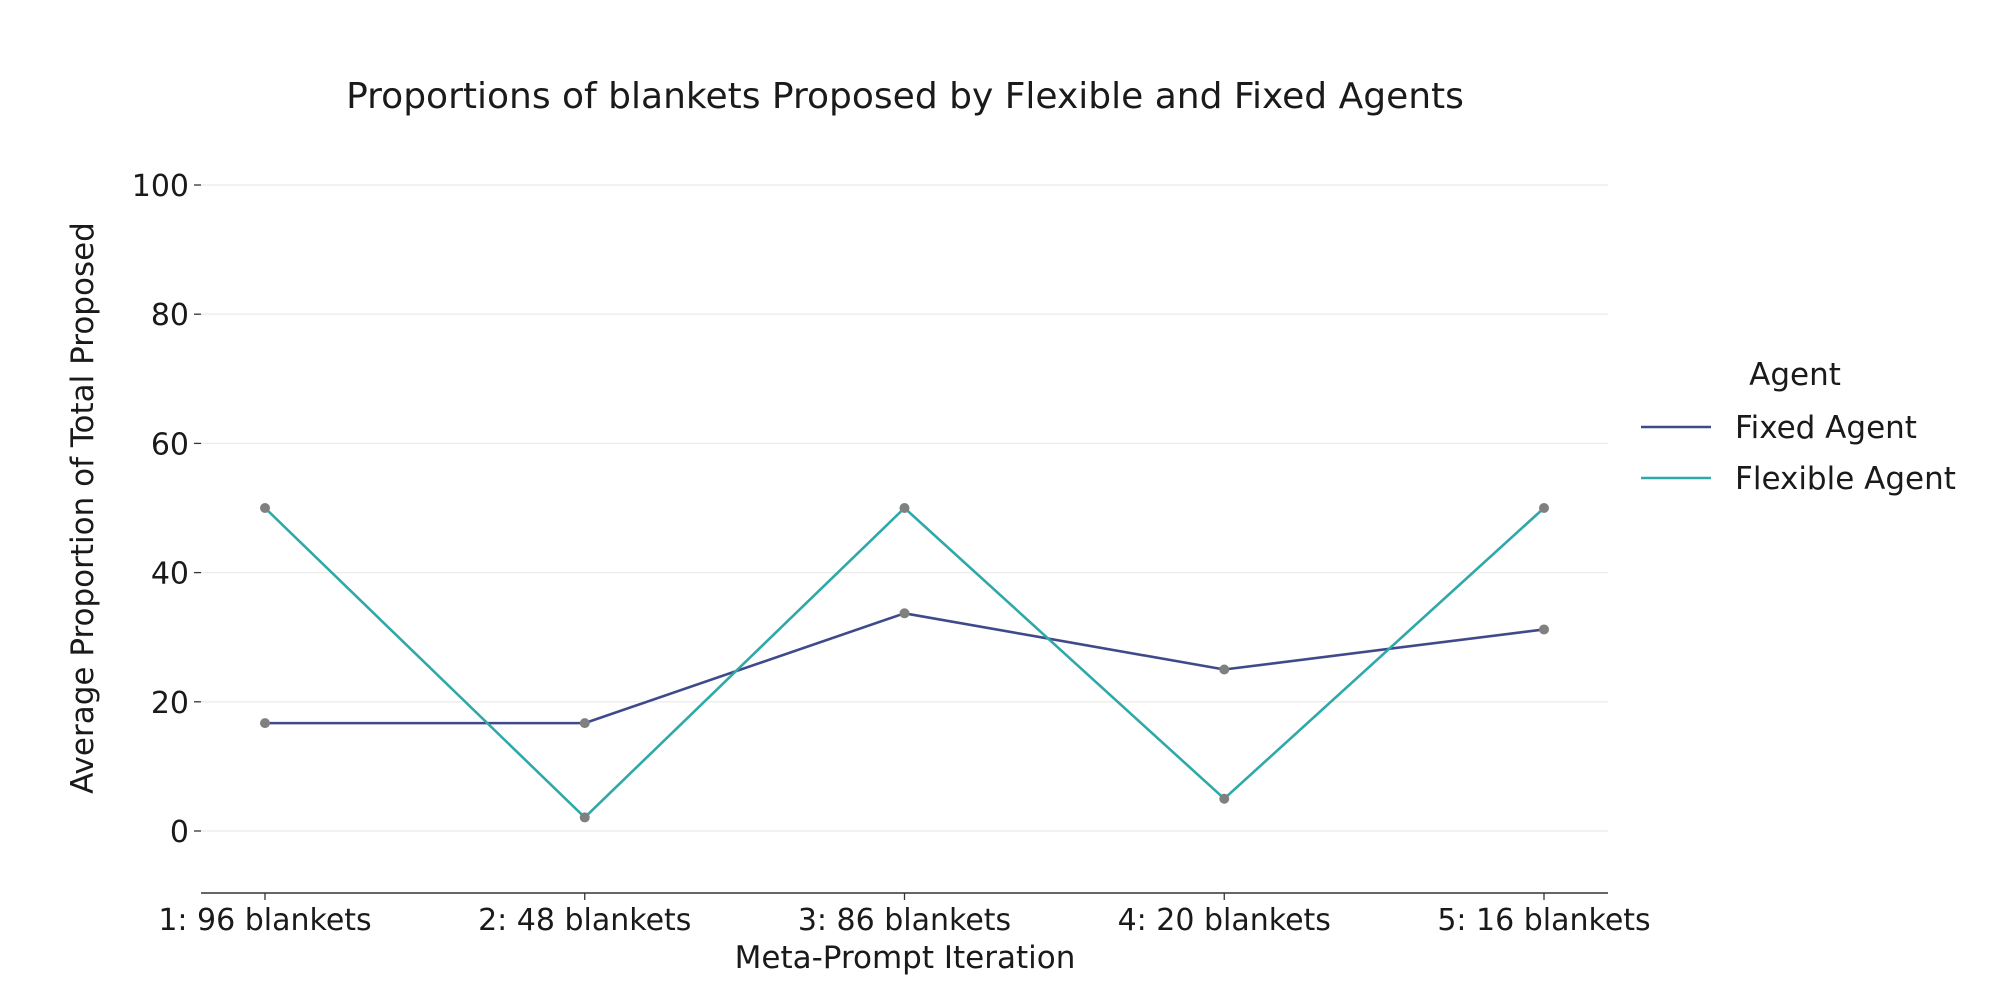 The image size is (2000, 1000). I want to click on y-axis: 0 20 40 60 80 100, so click(166, 509).